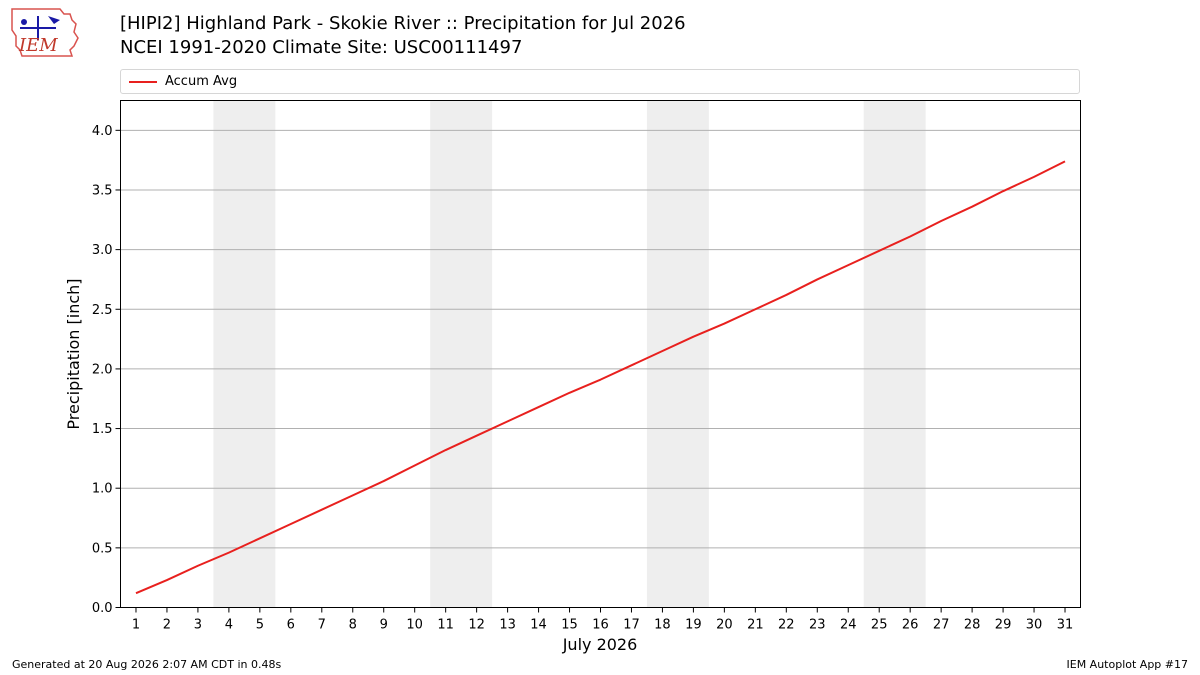 Image resolution: width=1200 pixels, height=675 pixels. I want to click on legend: Accum Avg, so click(600, 81).